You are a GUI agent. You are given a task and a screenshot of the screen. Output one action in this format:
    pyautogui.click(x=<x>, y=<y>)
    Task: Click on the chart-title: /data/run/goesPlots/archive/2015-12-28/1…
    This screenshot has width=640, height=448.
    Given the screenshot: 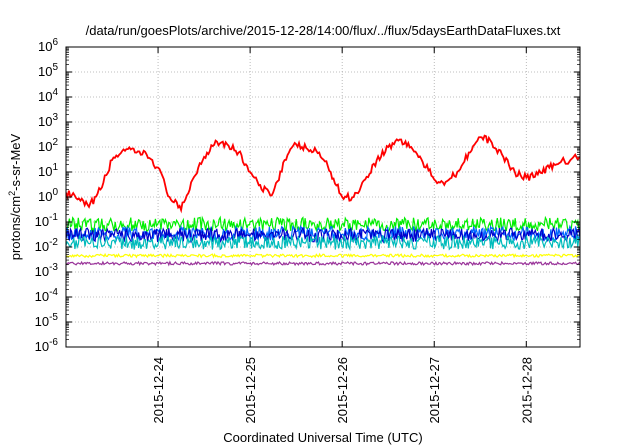 What is the action you would take?
    pyautogui.click(x=323, y=30)
    